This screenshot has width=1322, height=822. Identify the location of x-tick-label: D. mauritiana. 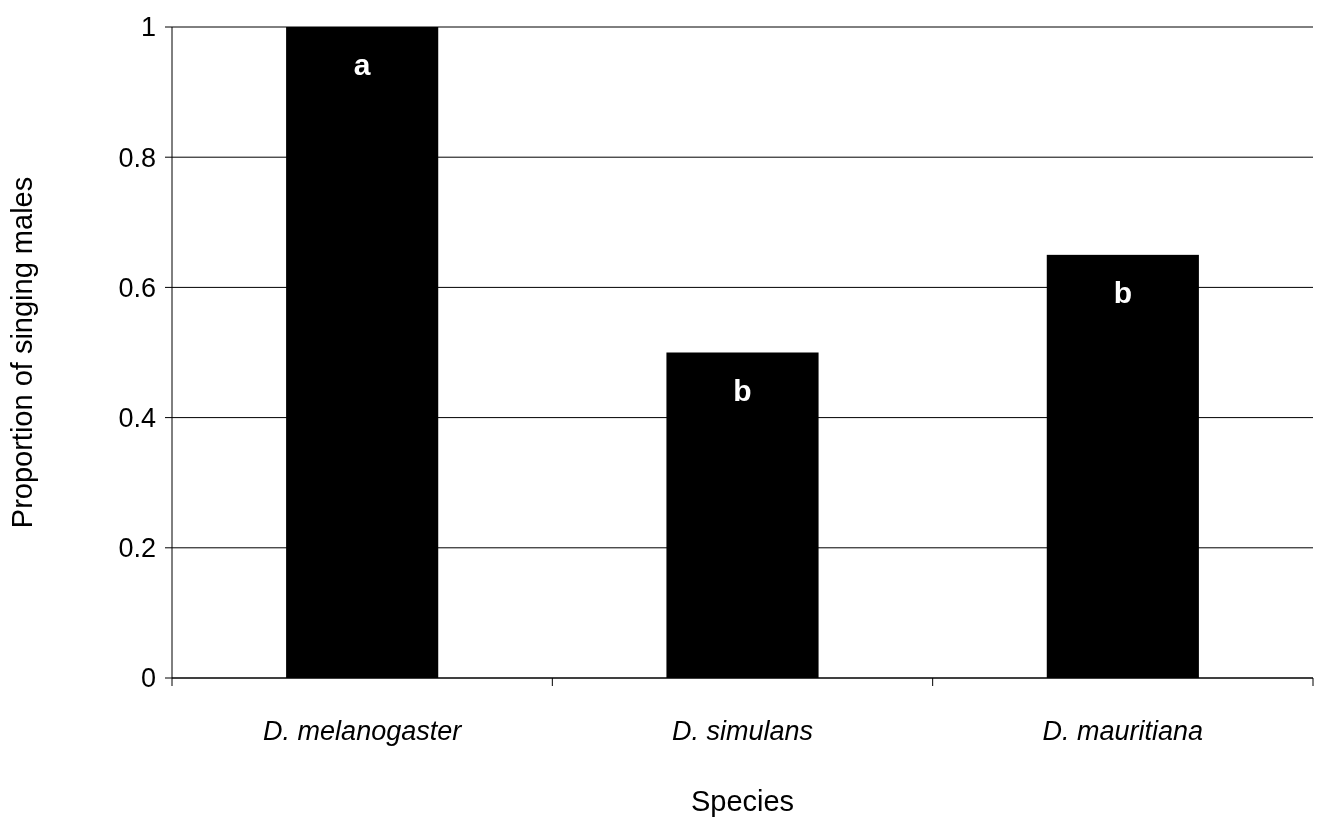
(1123, 731).